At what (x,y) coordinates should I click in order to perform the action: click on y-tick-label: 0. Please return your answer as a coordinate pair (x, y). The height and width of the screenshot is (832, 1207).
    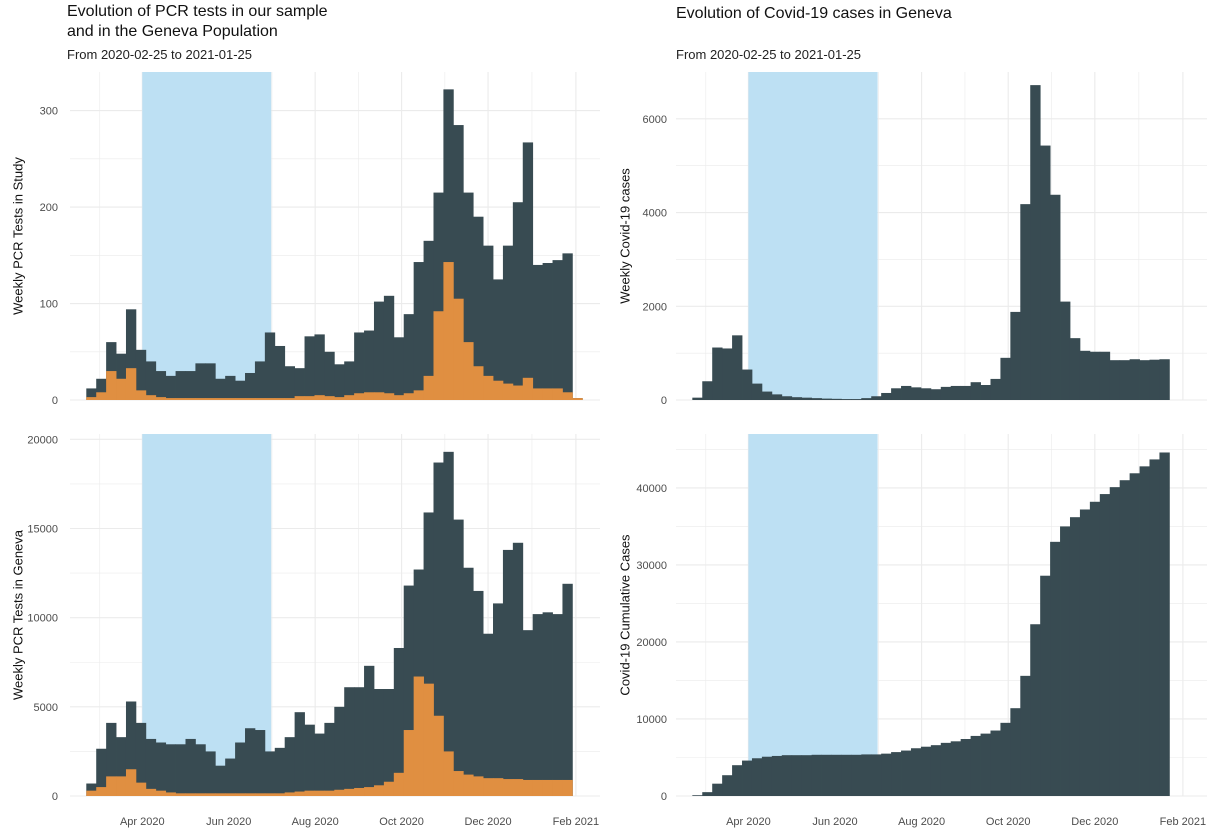
    Looking at the image, I should click on (55, 797).